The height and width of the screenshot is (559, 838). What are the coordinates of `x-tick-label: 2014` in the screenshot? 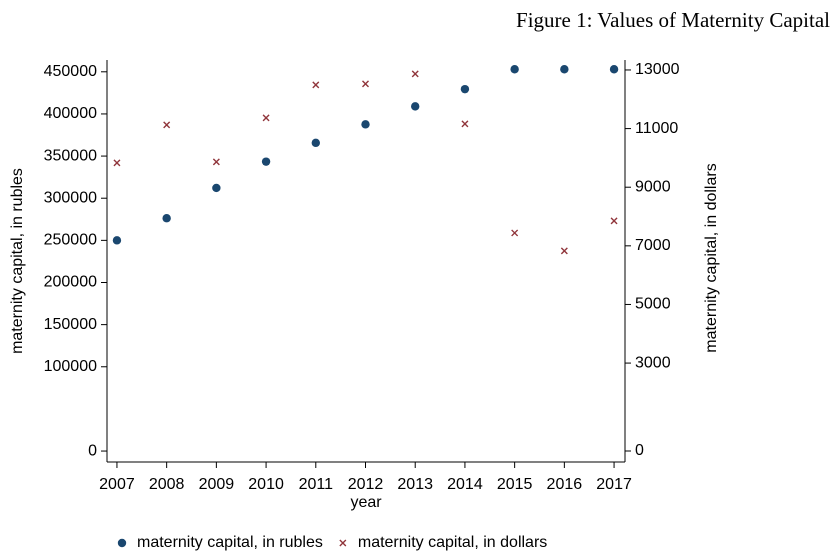 It's located at (465, 484).